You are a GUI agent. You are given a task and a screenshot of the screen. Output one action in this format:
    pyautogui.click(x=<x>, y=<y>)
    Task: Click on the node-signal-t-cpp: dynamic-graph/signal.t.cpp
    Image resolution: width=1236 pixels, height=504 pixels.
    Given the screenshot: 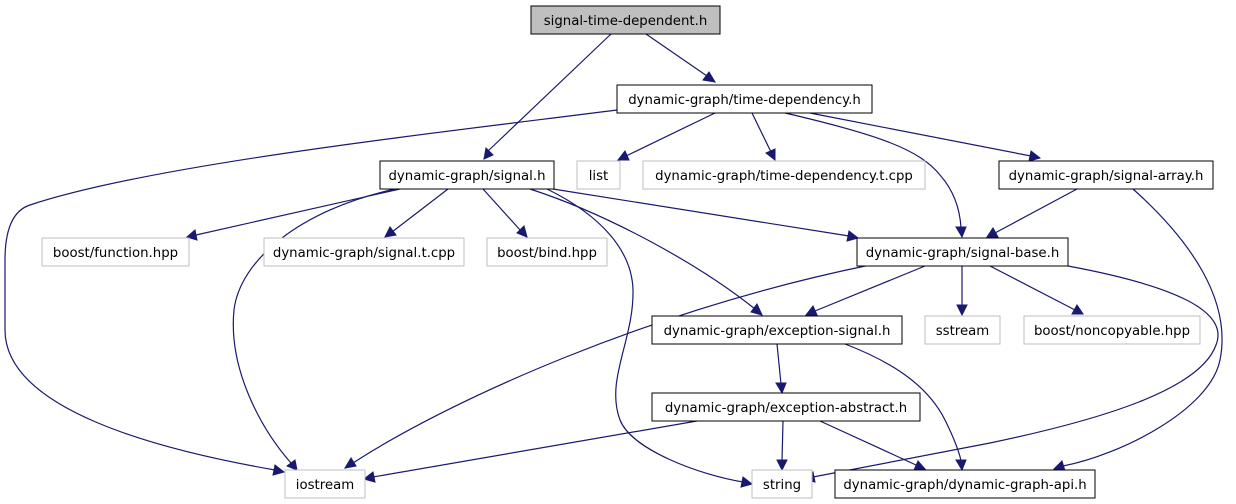 What is the action you would take?
    pyautogui.click(x=364, y=252)
    